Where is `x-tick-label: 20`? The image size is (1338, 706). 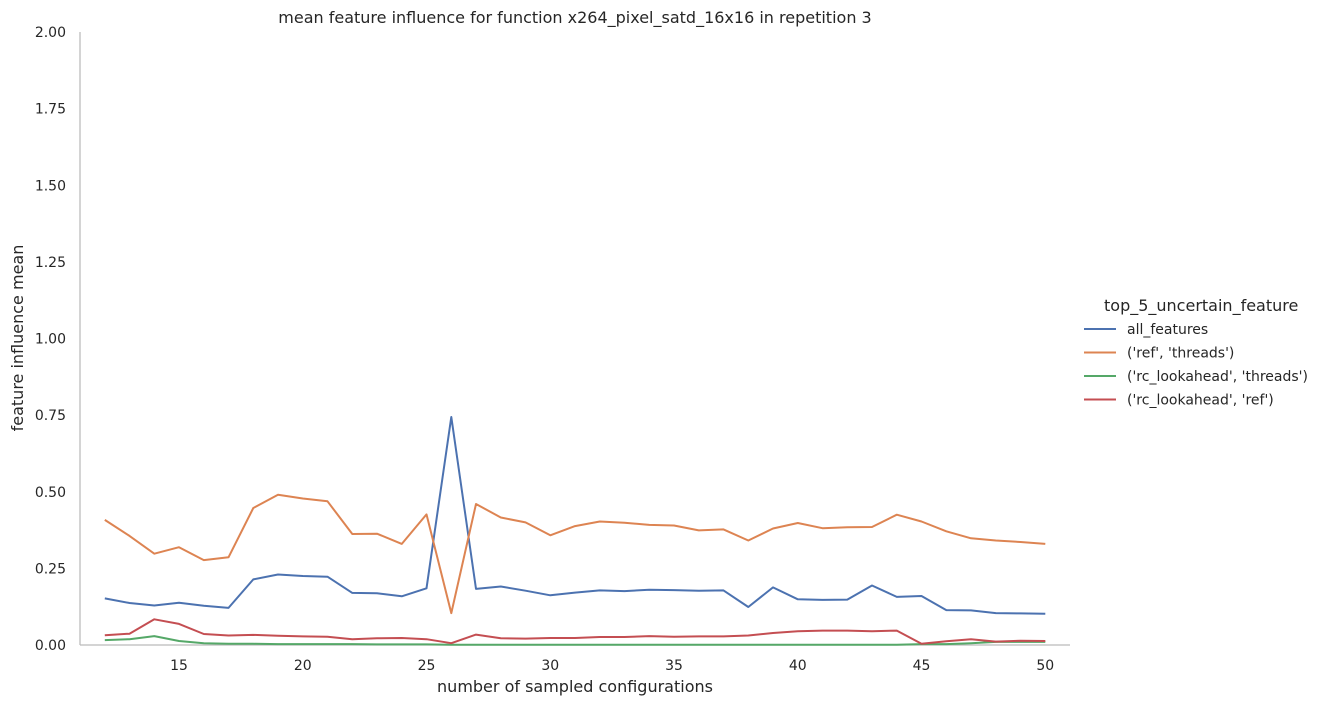
x-tick-label: 20 is located at coordinates (303, 666).